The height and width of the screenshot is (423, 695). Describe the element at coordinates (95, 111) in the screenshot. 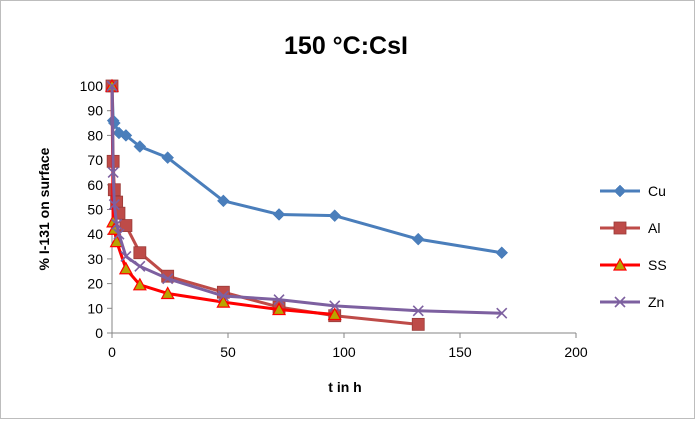

I see `y-tick-label: 90` at that location.